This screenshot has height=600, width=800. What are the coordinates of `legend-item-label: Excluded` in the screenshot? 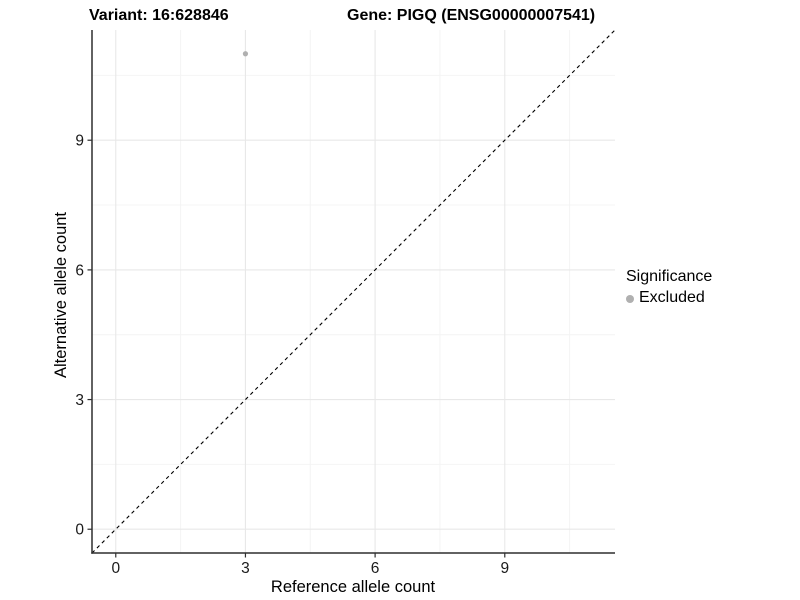 It's located at (672, 298).